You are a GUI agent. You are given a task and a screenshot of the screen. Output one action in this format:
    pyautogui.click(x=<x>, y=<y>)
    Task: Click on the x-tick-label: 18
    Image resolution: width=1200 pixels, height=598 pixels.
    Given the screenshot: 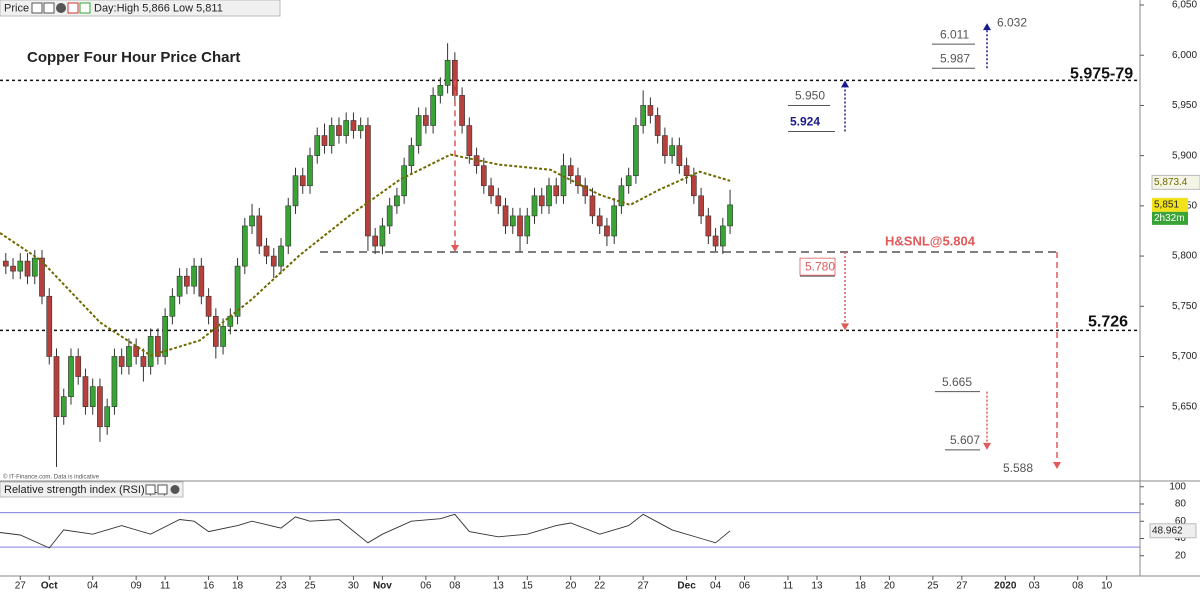 What is the action you would take?
    pyautogui.click(x=861, y=586)
    